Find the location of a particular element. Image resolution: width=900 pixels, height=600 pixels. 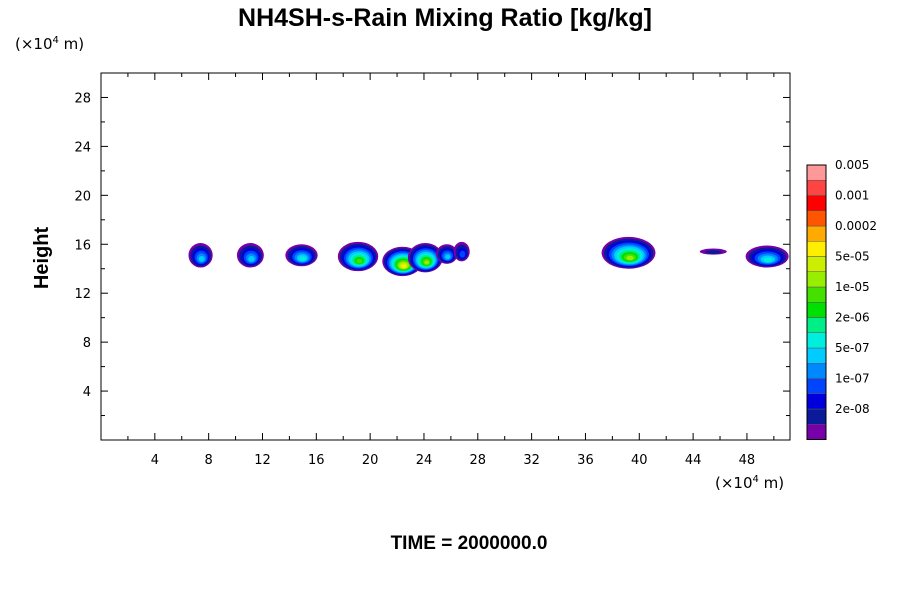

x-tick-label: 20 is located at coordinates (370, 460).